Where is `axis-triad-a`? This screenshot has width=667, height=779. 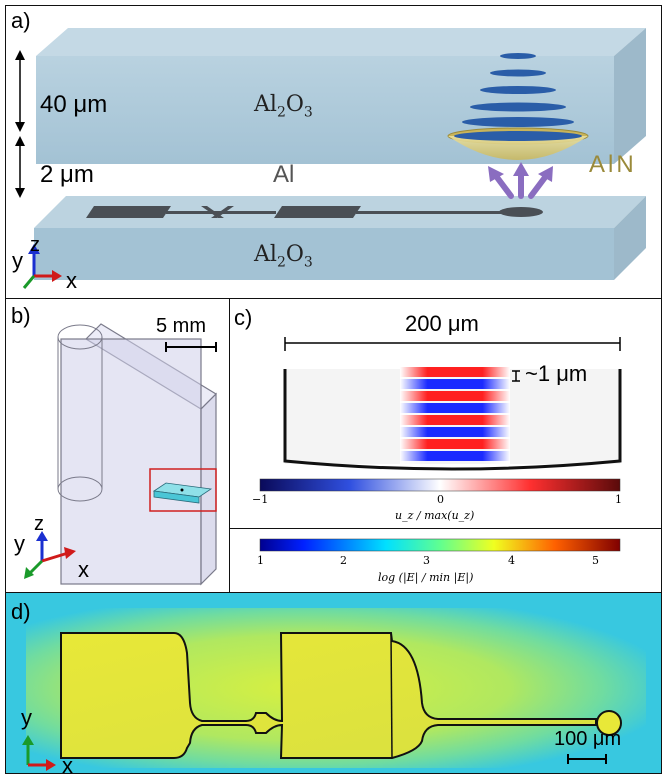 axis-triad-a is located at coordinates (42, 266).